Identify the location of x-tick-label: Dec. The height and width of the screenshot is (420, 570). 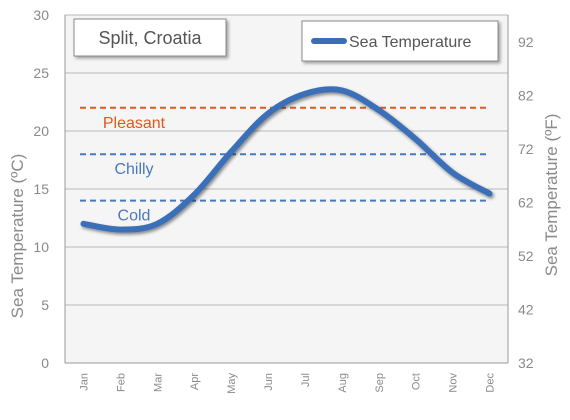
(491, 383).